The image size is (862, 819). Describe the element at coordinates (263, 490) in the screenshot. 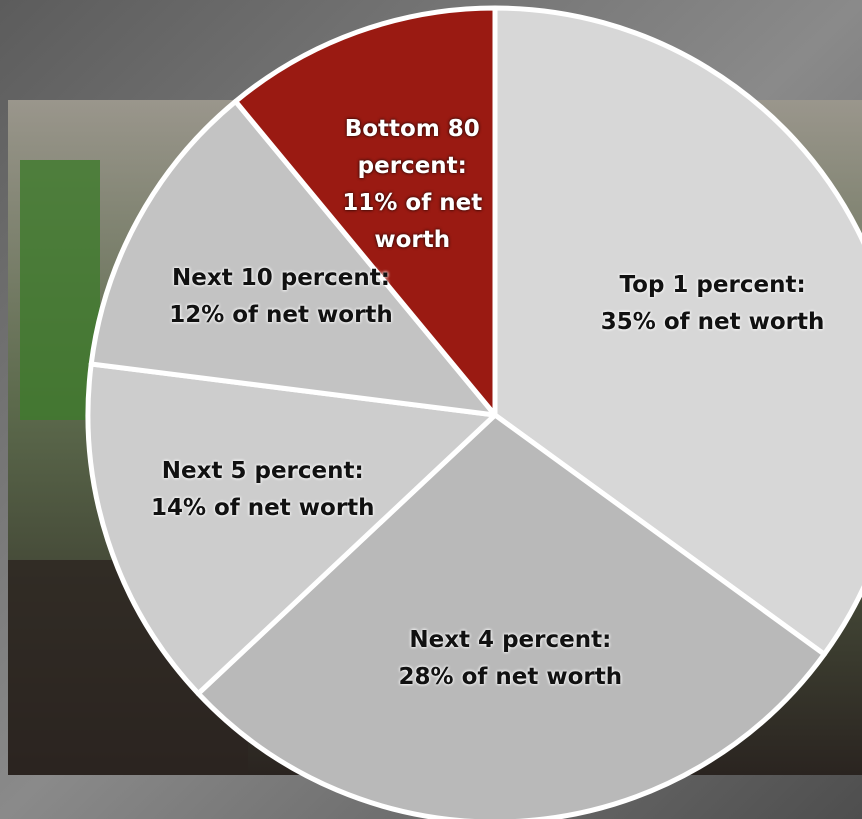

I see `slice-label: Next 5 percent: 14% of net worth` at that location.